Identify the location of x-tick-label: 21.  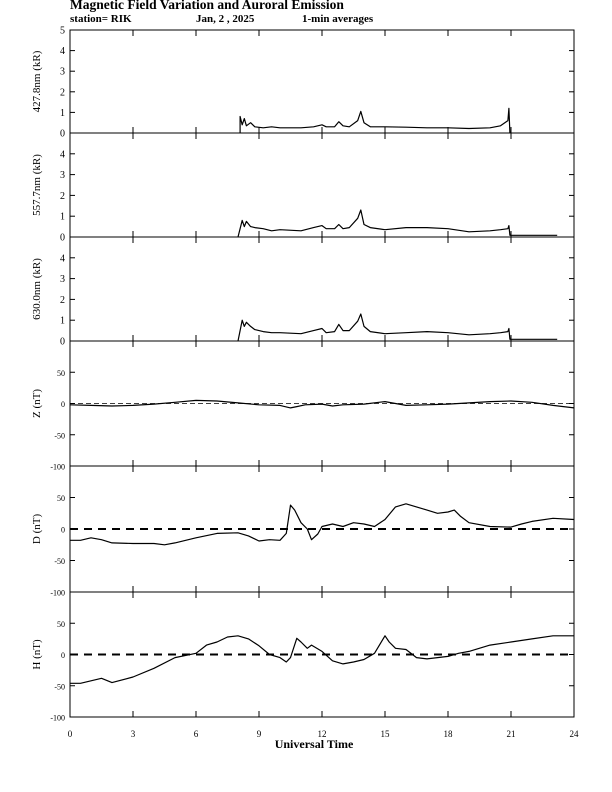
(511, 734).